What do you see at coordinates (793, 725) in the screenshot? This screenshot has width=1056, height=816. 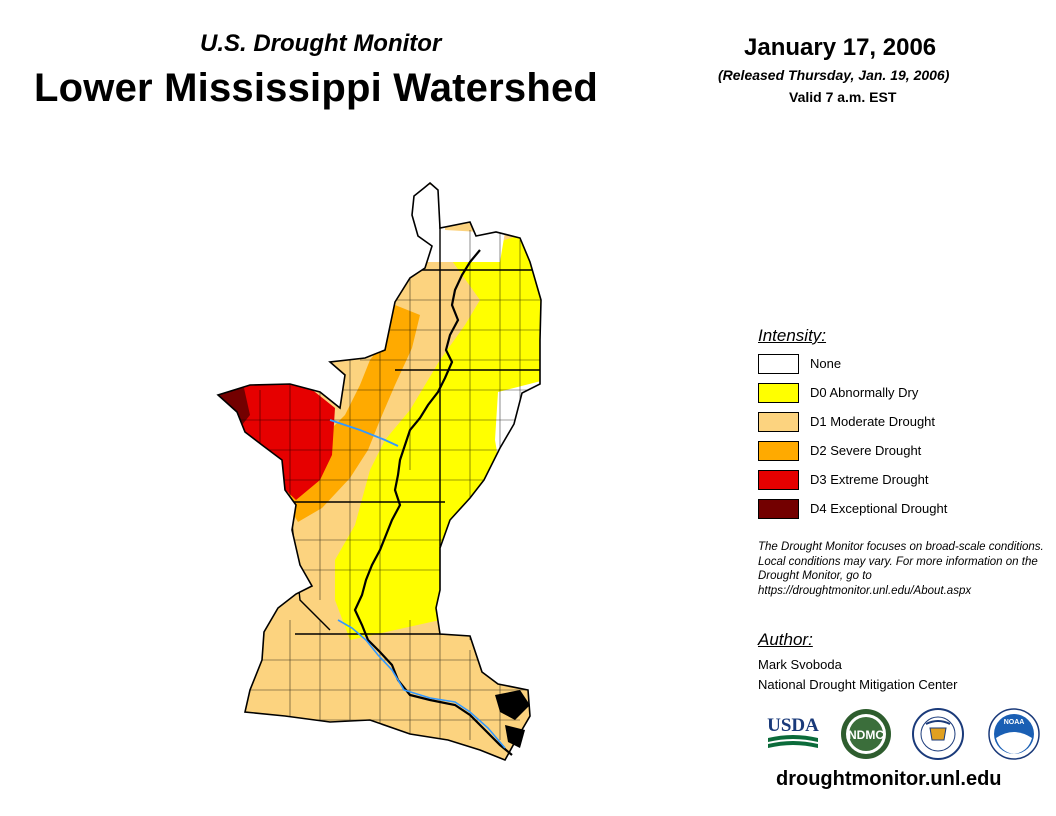 I see `usda-logo-text: USDA` at bounding box center [793, 725].